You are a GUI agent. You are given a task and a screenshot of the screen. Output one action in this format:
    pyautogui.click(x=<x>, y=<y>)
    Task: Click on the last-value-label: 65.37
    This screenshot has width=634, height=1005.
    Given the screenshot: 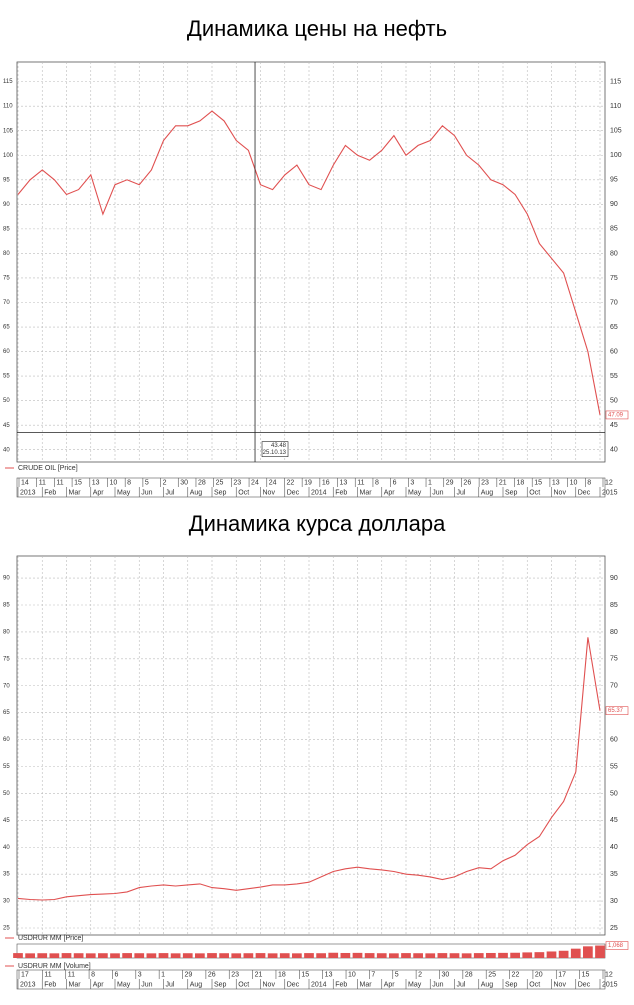 What is the action you would take?
    pyautogui.click(x=616, y=711)
    